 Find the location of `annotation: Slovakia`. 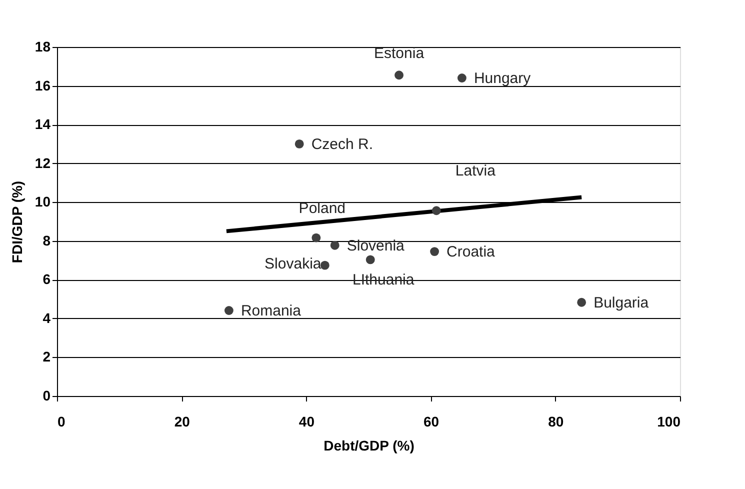

annotation: Slovakia is located at coordinates (293, 263).